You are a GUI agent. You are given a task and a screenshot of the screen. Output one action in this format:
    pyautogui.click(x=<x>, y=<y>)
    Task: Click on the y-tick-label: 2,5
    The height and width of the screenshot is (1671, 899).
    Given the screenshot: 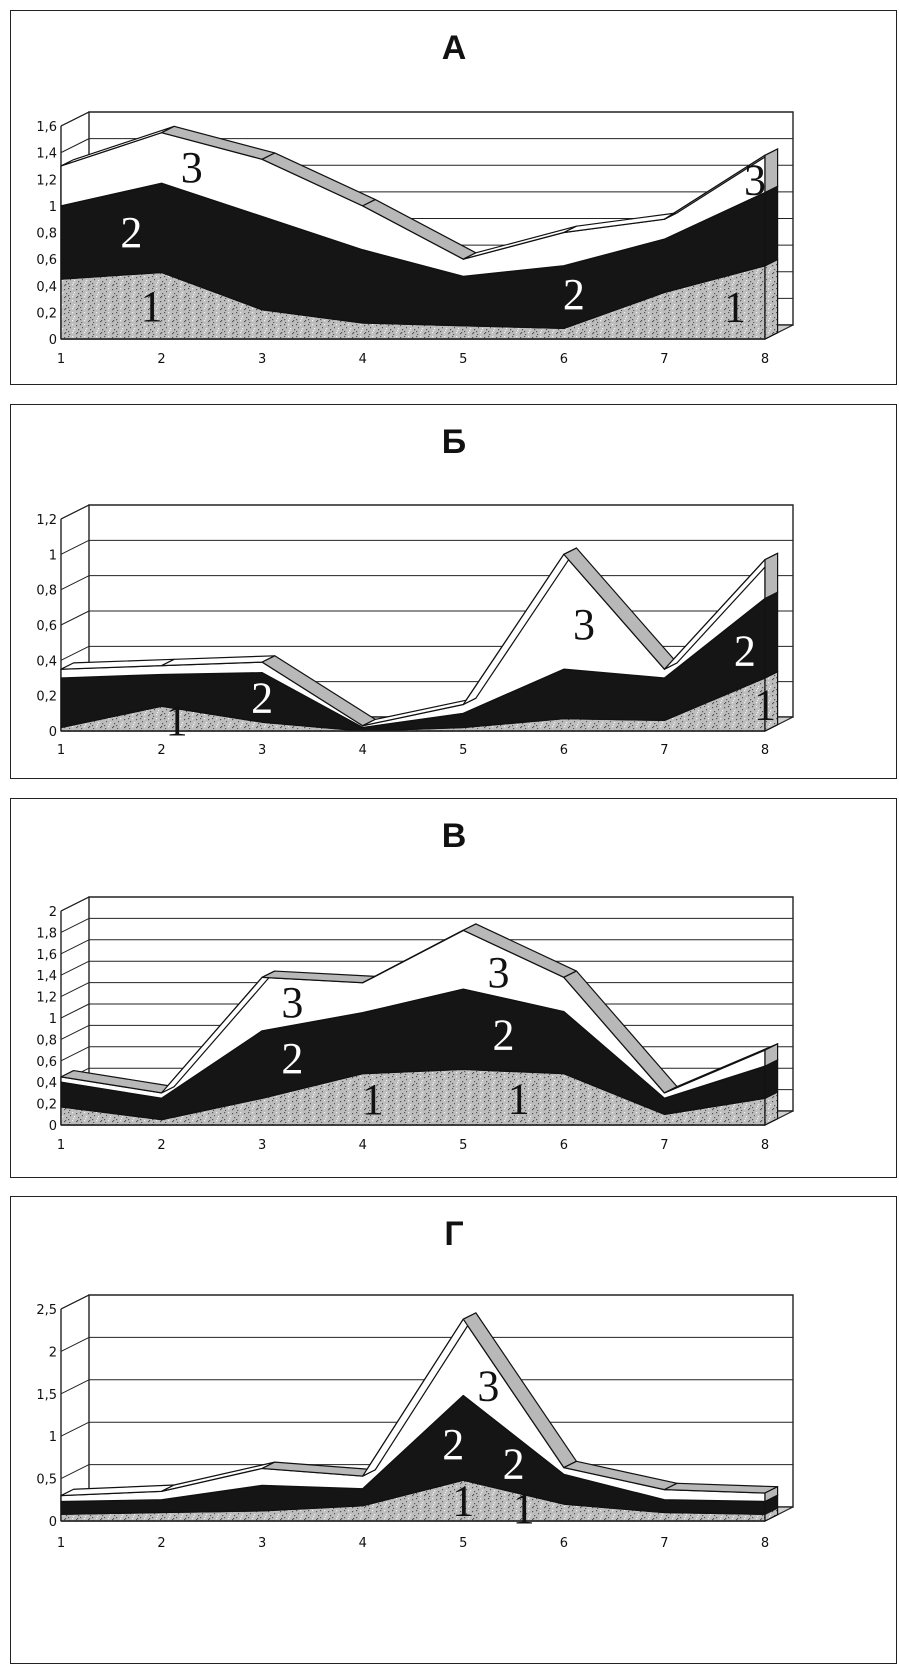 What is the action you would take?
    pyautogui.click(x=46, y=1310)
    